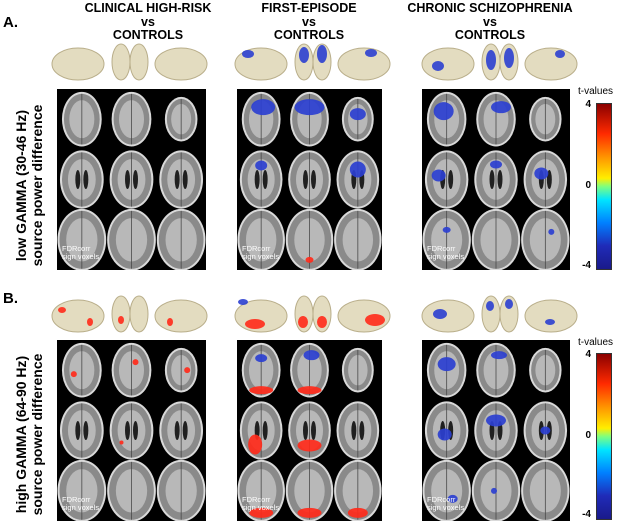 The height and width of the screenshot is (524, 617). Describe the element at coordinates (490, 8) in the screenshot. I see `col-title: CHRONIC SCHIZOPHRENIA` at that location.